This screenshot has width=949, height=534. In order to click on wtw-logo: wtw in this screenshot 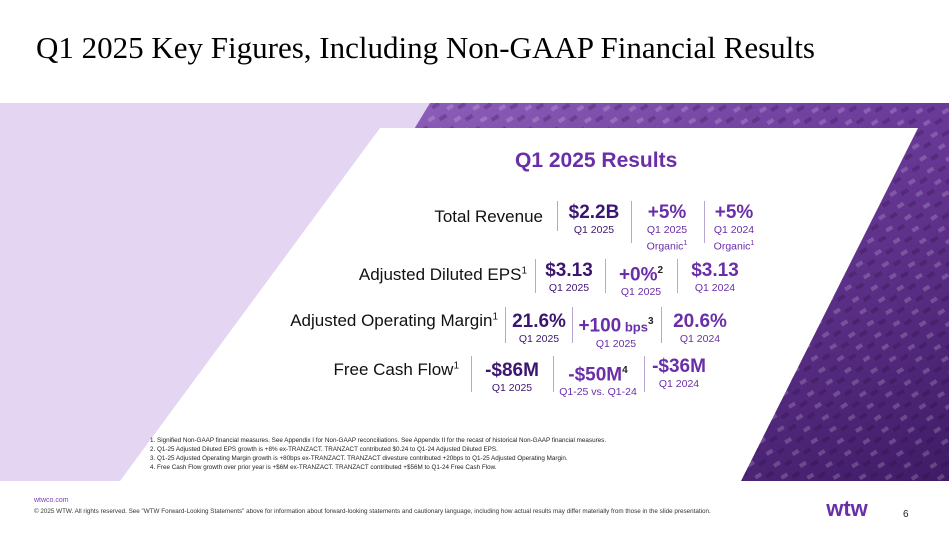, I will do `click(846, 509)`.